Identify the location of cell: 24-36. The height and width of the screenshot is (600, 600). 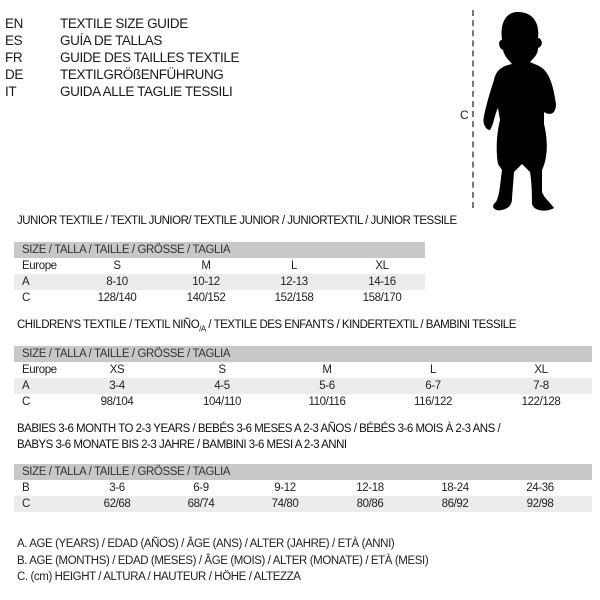
(540, 488).